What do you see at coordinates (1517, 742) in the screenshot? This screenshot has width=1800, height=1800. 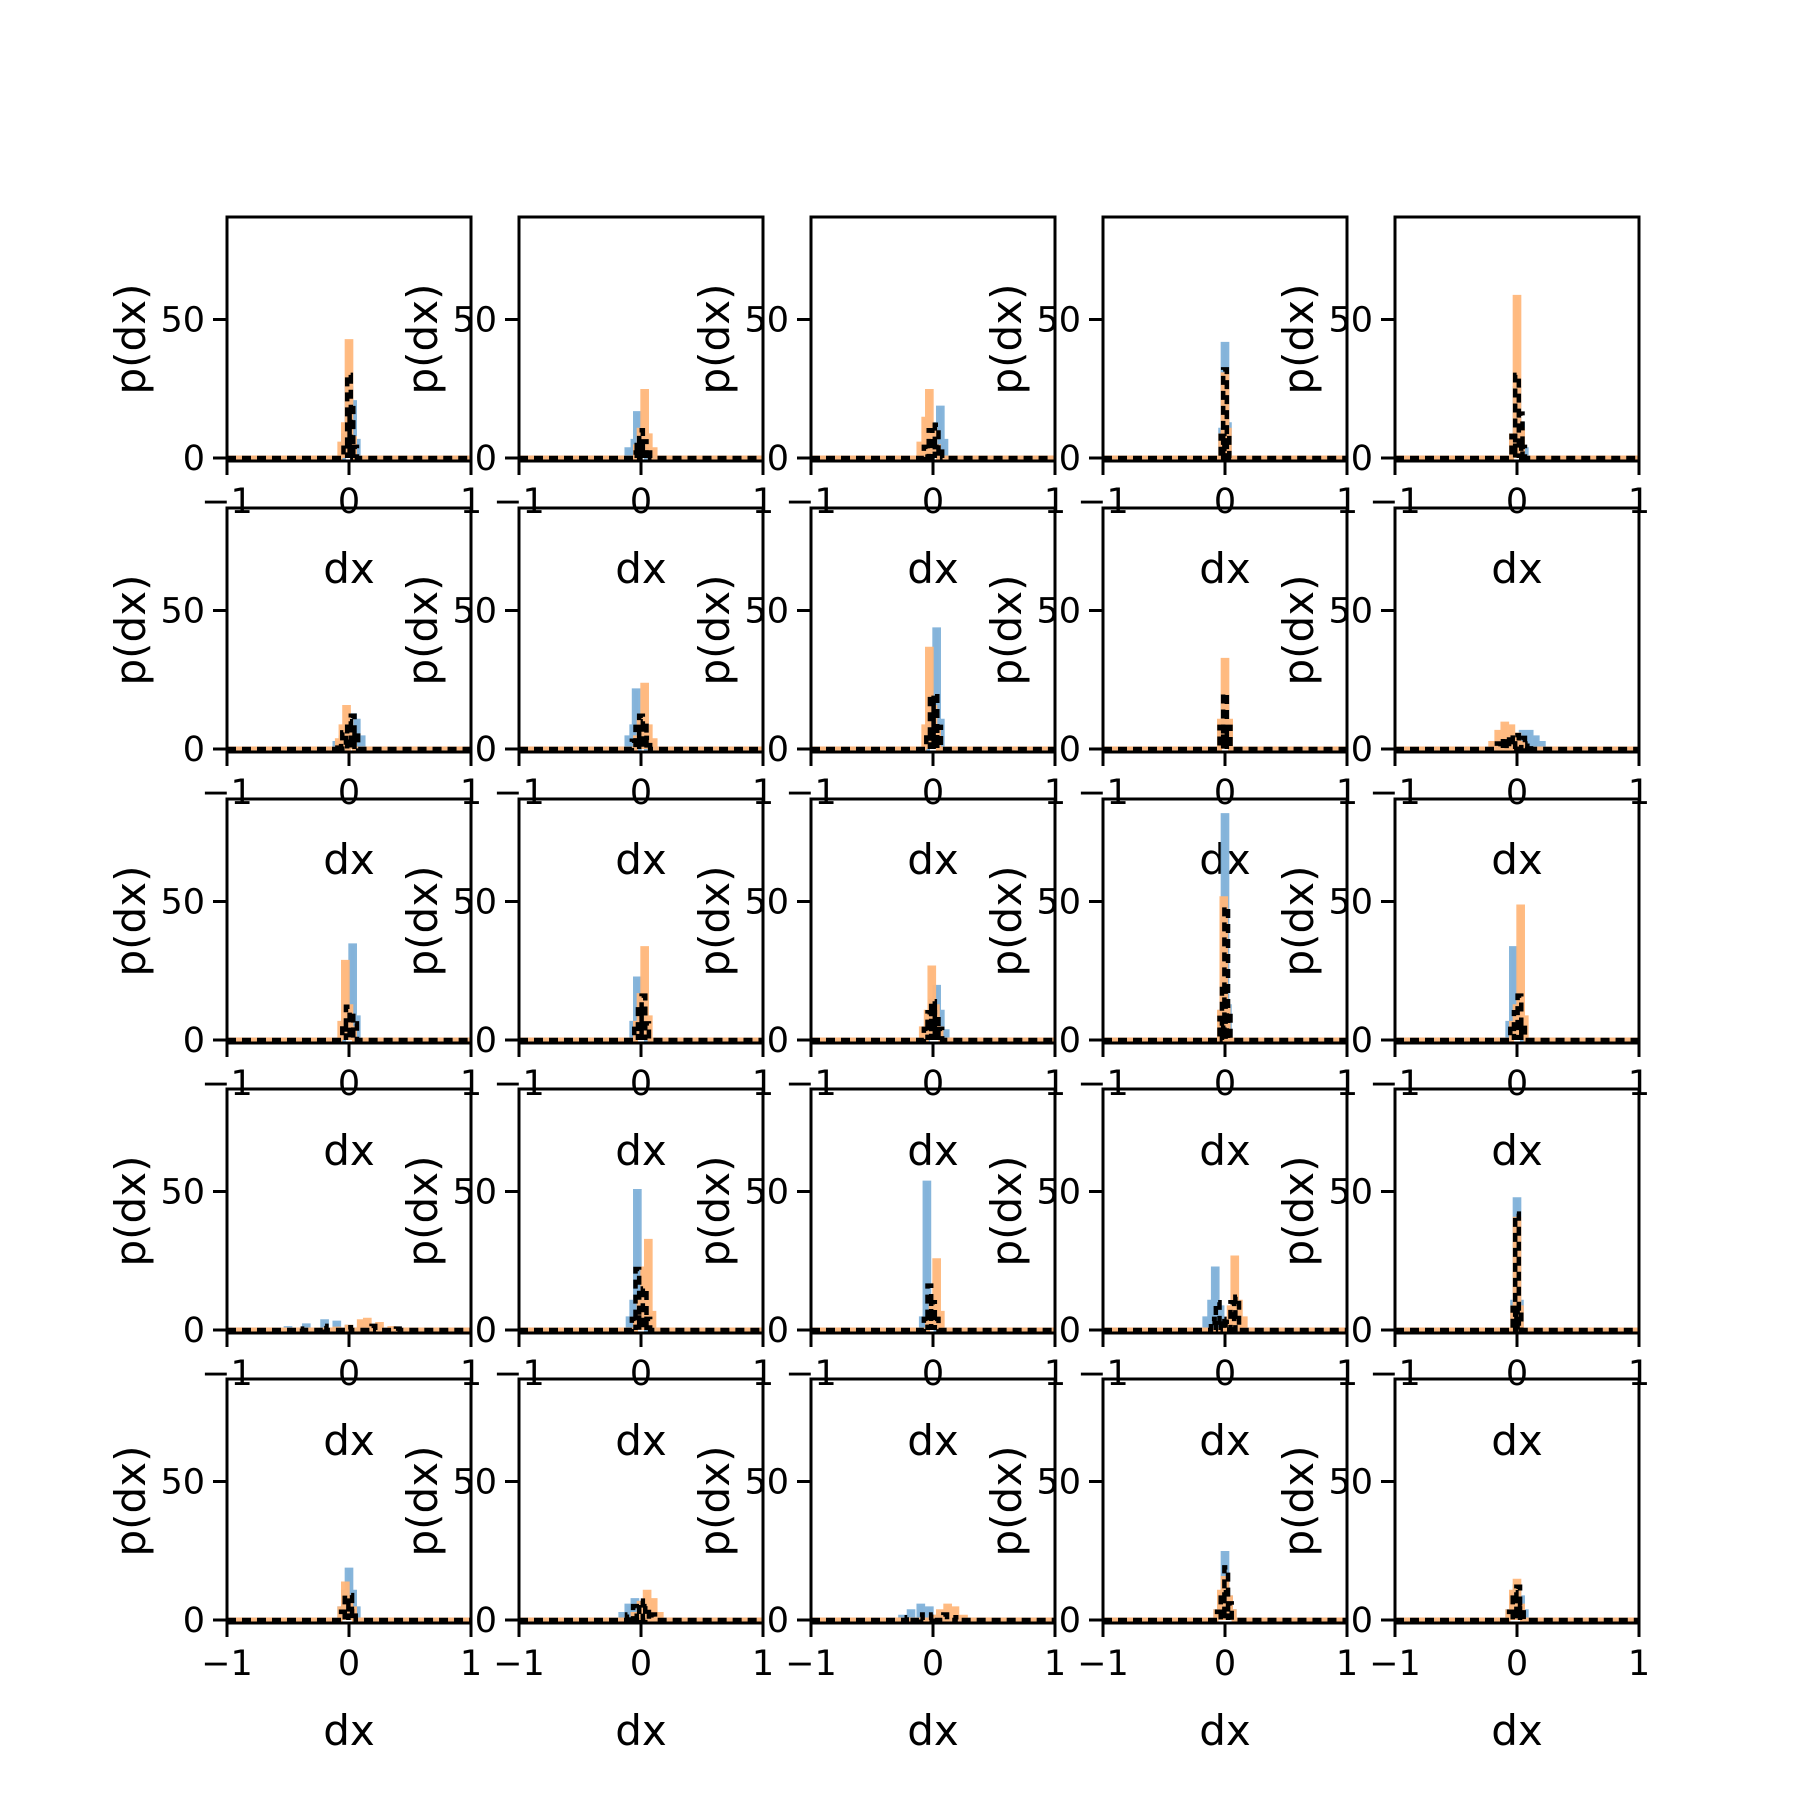 I see `series-c-r1-c4` at bounding box center [1517, 742].